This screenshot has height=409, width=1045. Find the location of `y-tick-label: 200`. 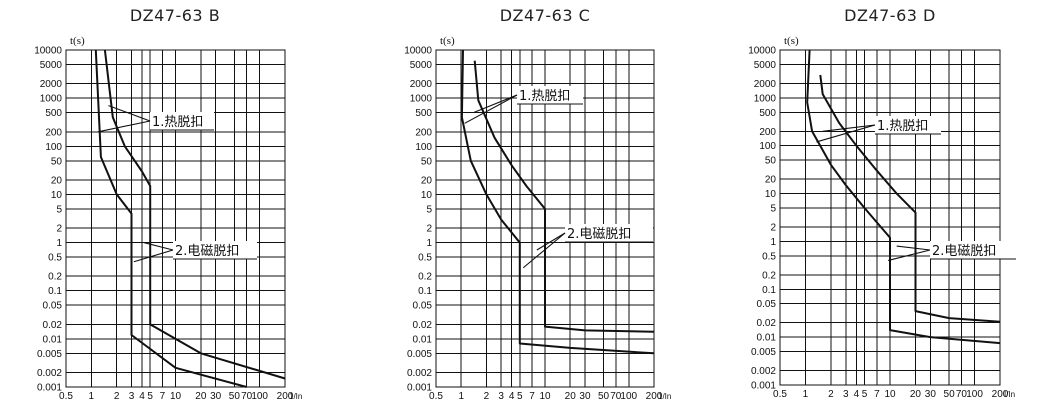

y-tick-label: 200 is located at coordinates (53, 132).